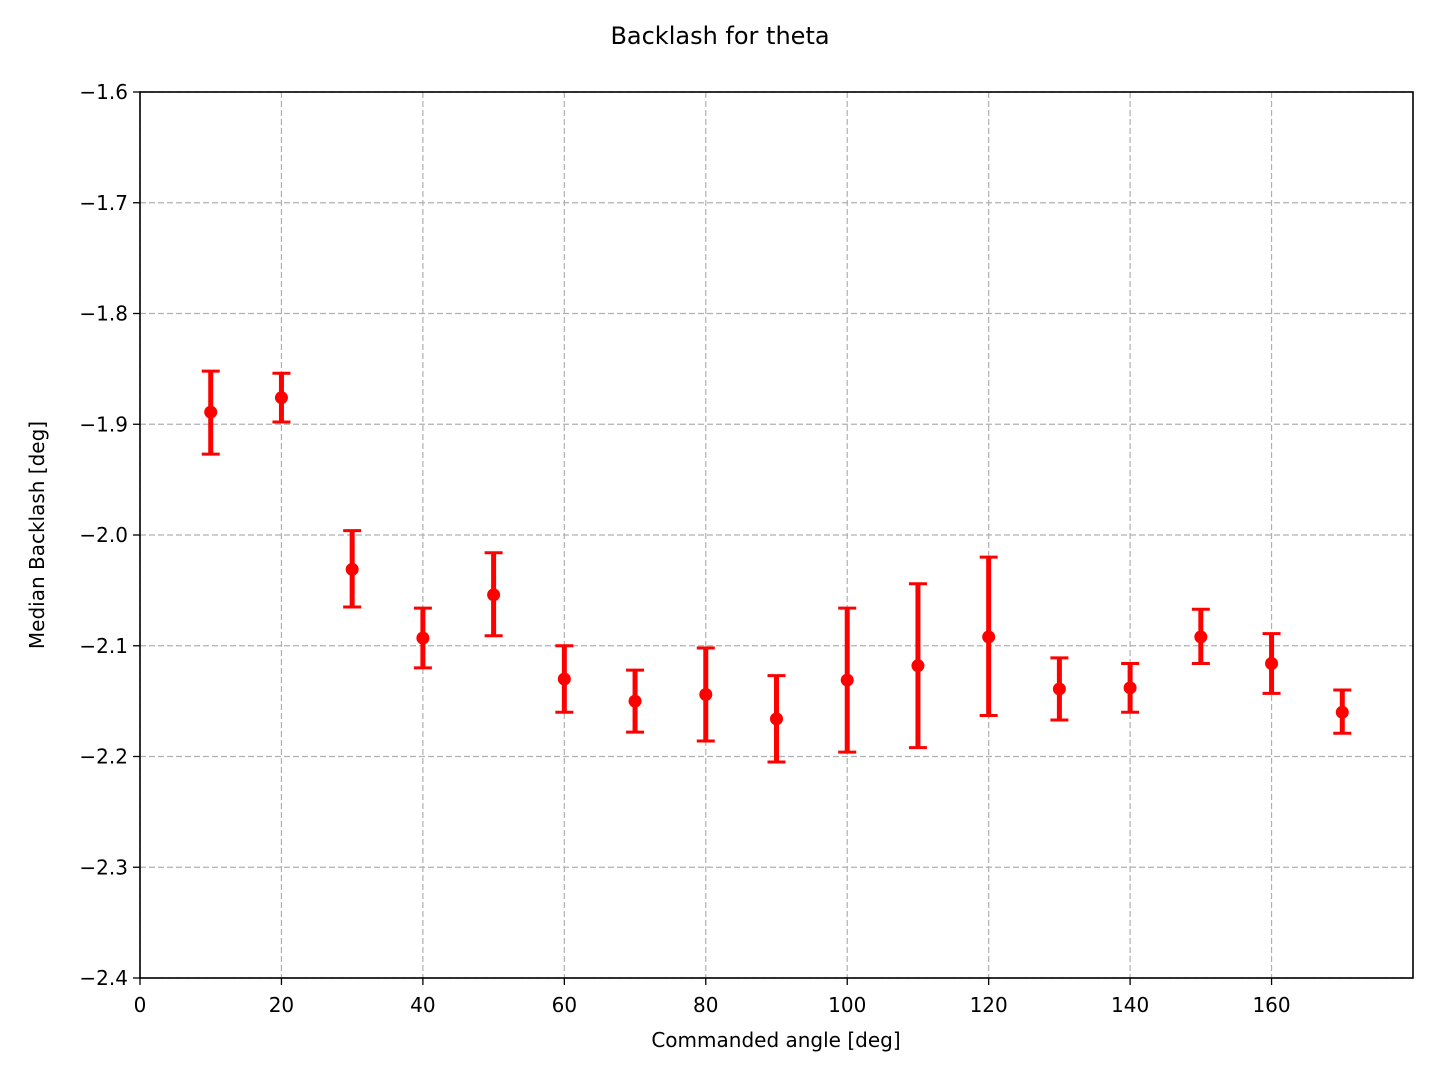  What do you see at coordinates (1130, 1005) in the screenshot?
I see `x-tick-label: 140` at bounding box center [1130, 1005].